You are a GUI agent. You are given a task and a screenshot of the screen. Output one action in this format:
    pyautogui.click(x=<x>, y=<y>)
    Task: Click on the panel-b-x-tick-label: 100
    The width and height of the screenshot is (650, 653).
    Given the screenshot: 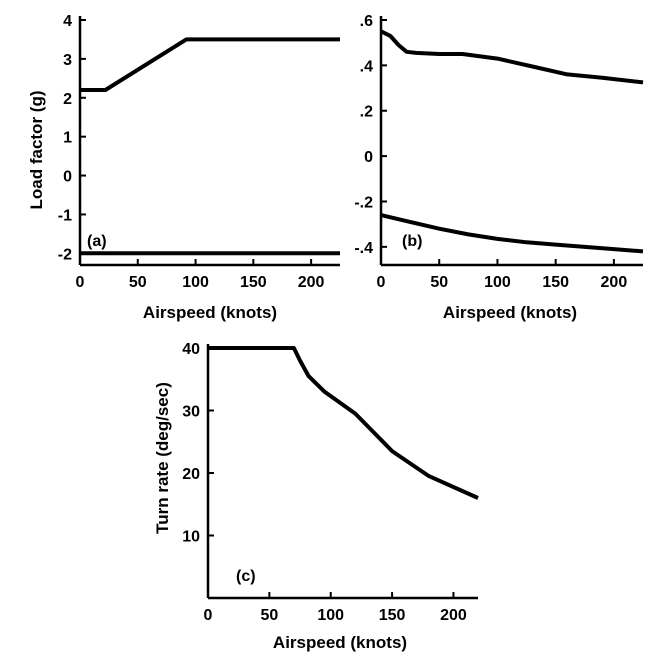 What is the action you would take?
    pyautogui.click(x=497, y=282)
    